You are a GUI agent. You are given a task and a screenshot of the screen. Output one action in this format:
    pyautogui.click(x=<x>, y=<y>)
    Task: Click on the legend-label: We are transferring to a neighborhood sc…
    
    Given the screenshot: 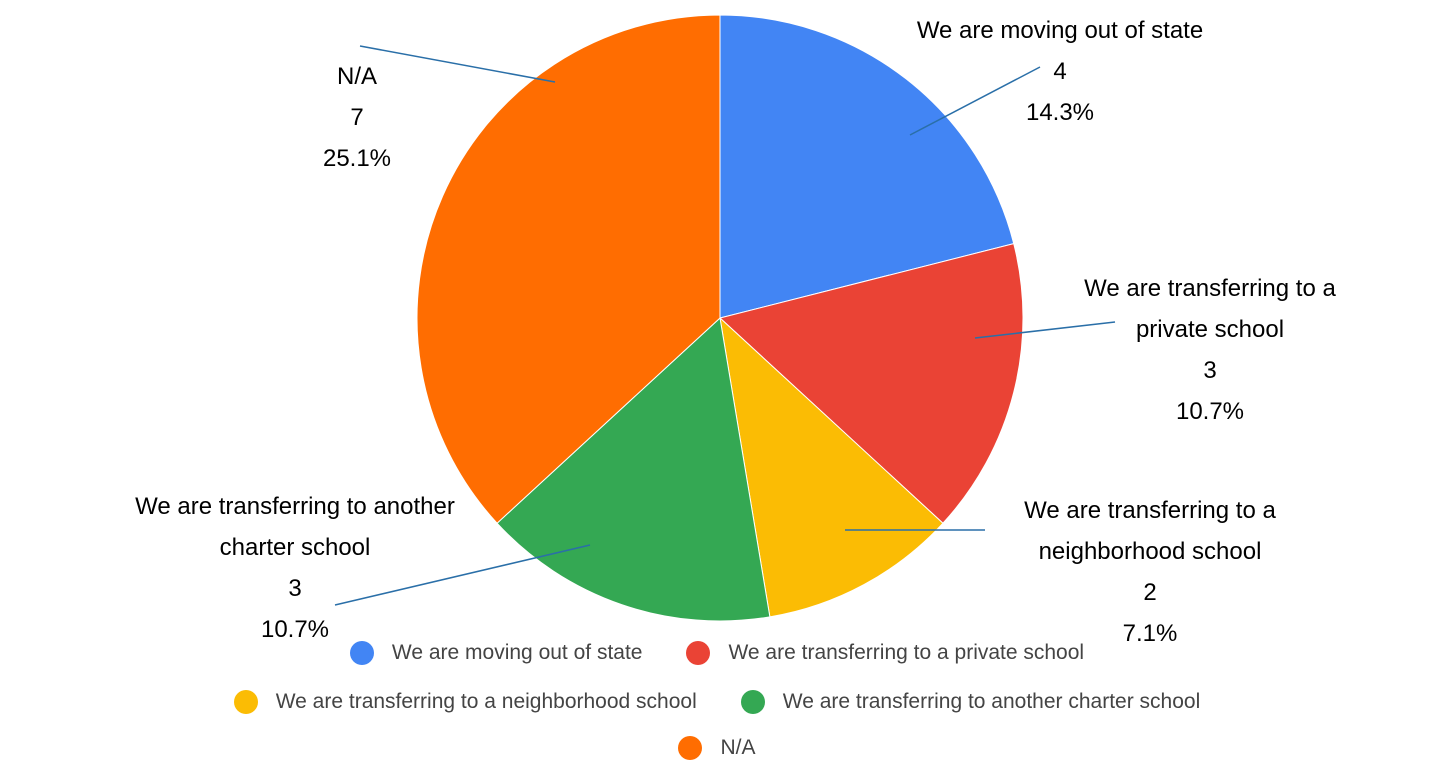 What is the action you would take?
    pyautogui.click(x=486, y=701)
    